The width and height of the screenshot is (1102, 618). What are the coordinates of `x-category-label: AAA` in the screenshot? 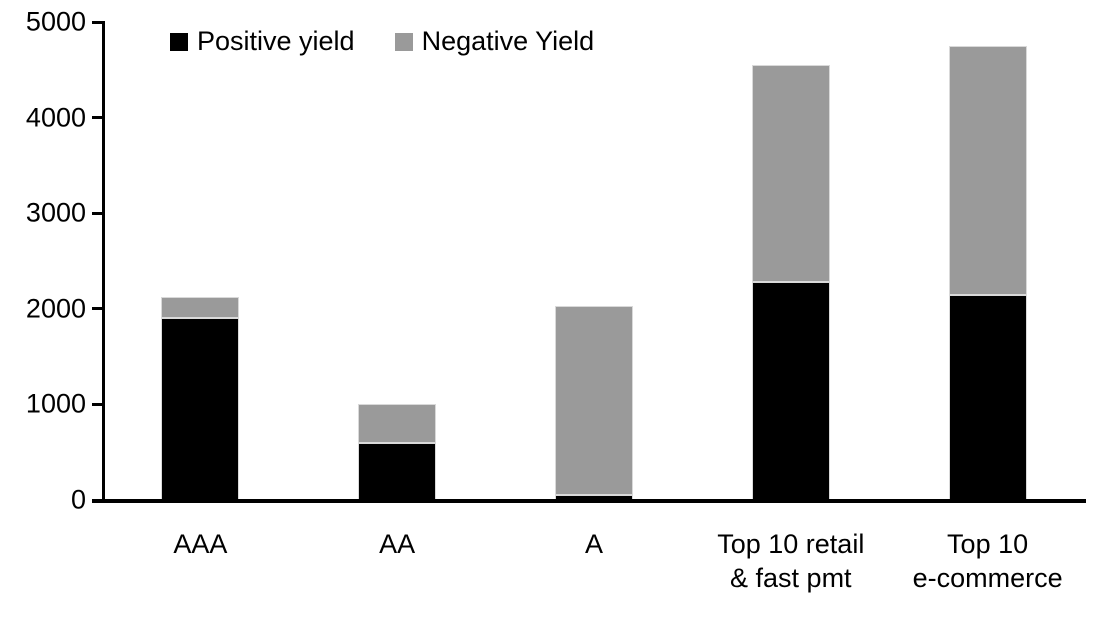 It's located at (200, 544).